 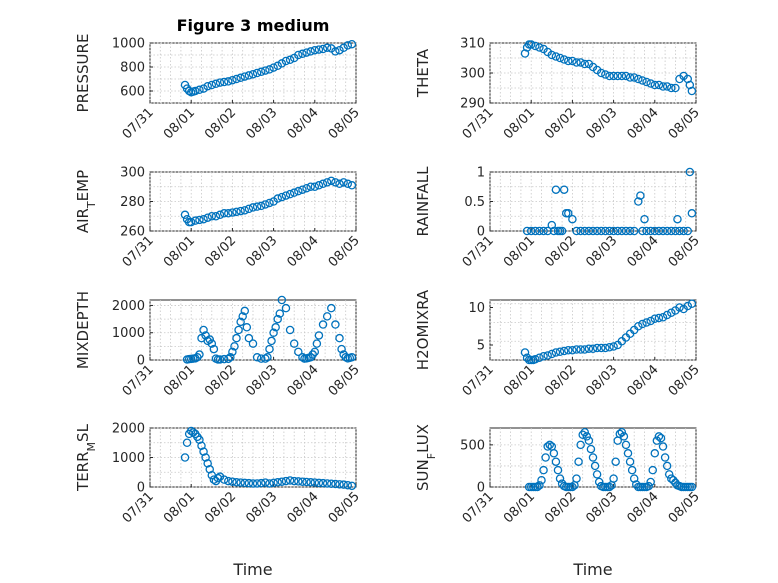 I want to click on y-tick-label: 1, so click(x=481, y=173).